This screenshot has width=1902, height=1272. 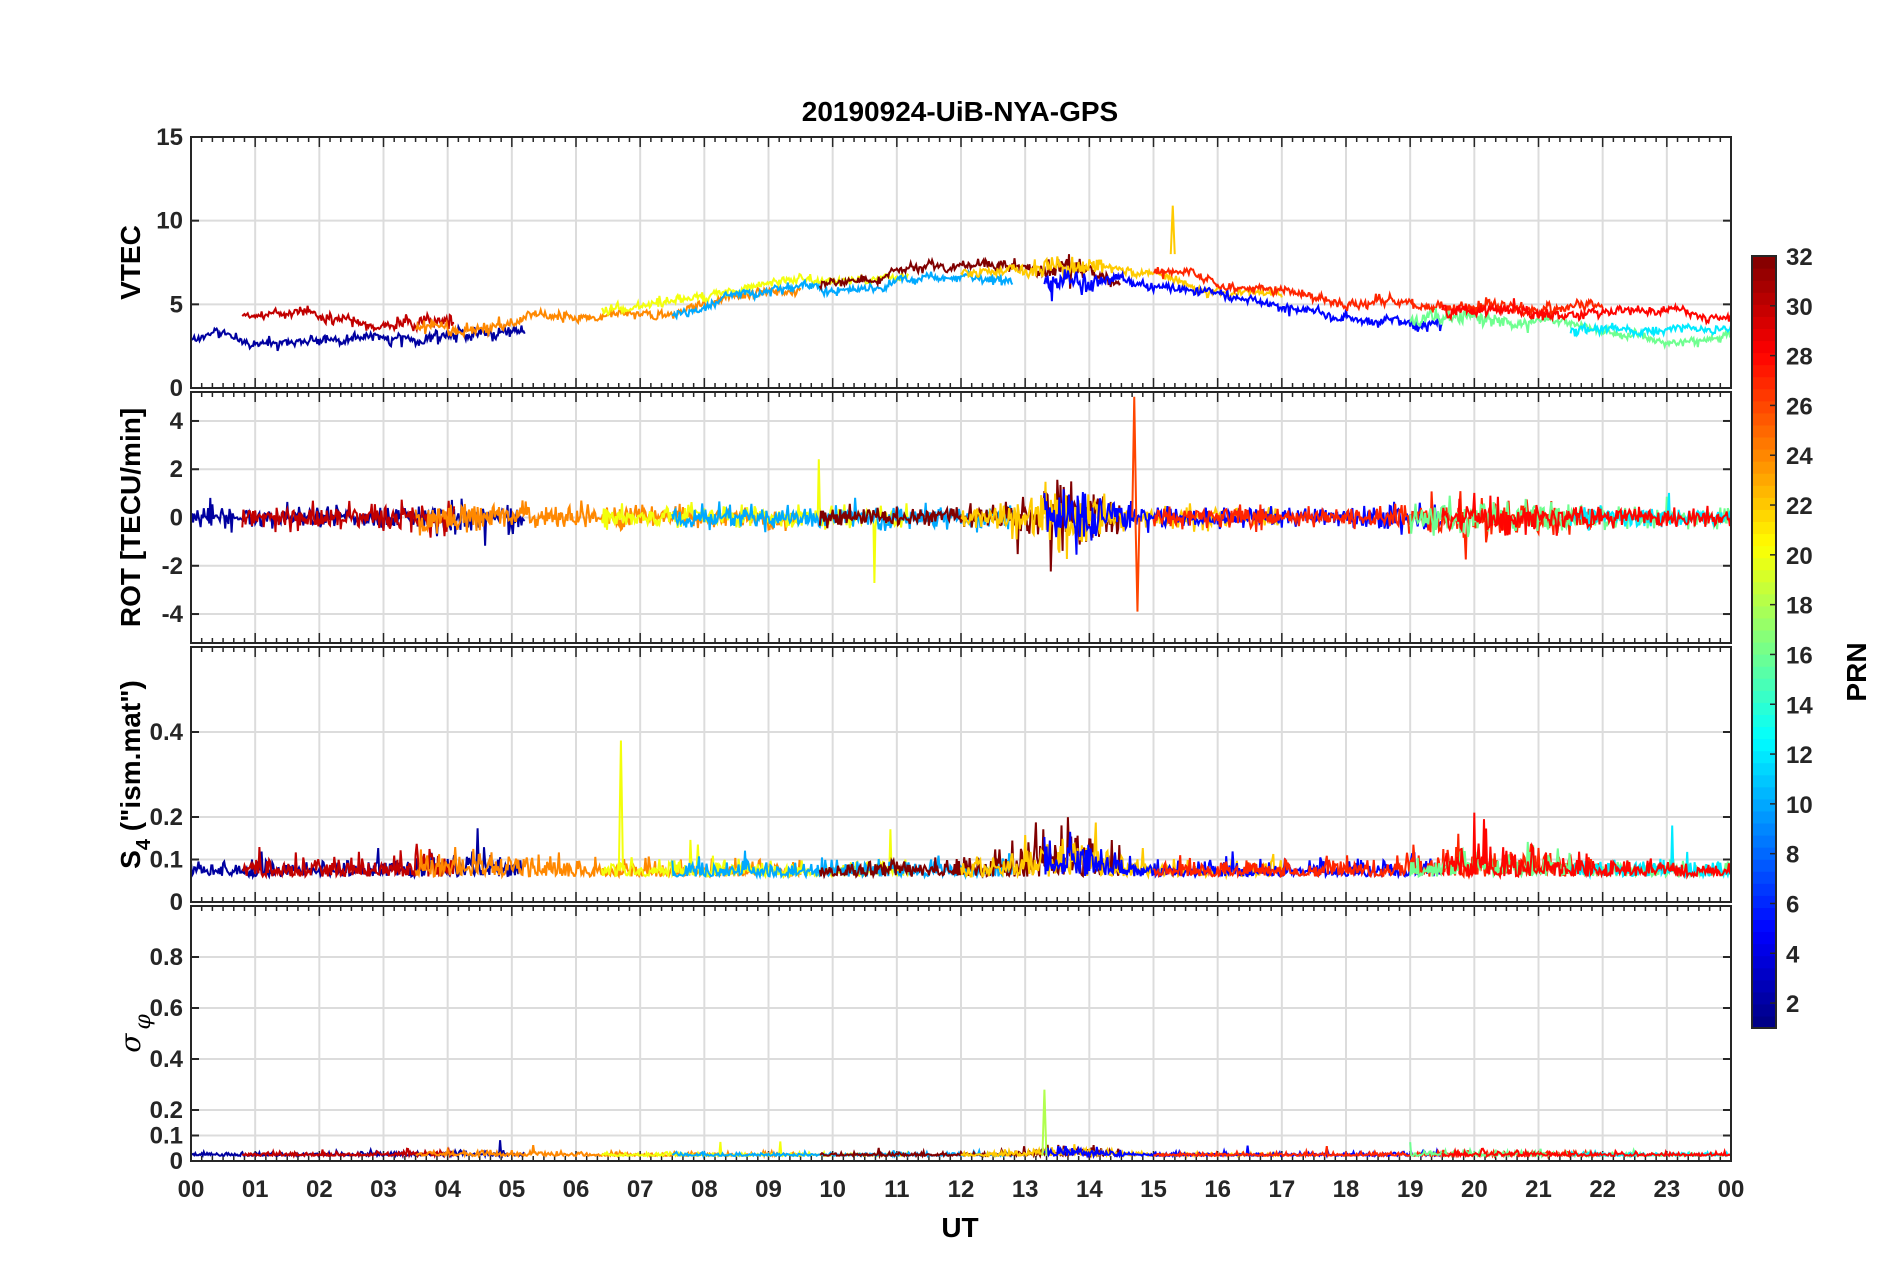 What do you see at coordinates (1799, 357) in the screenshot?
I see `colorbar-tick-label: 28` at bounding box center [1799, 357].